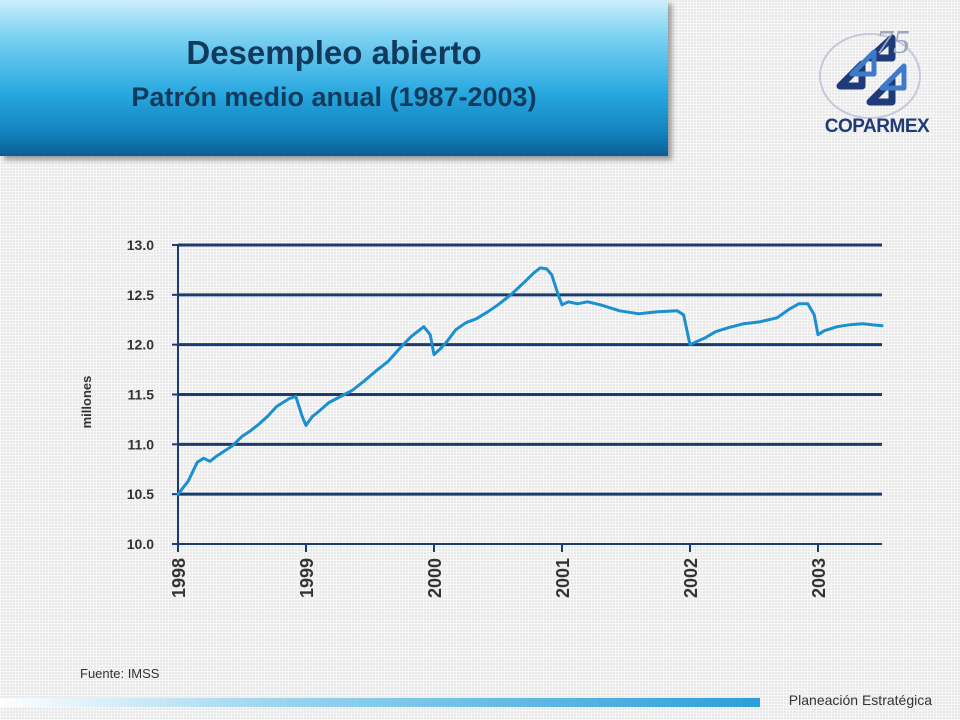  What do you see at coordinates (334, 52) in the screenshot?
I see `slide-title: Desempleo abierto` at bounding box center [334, 52].